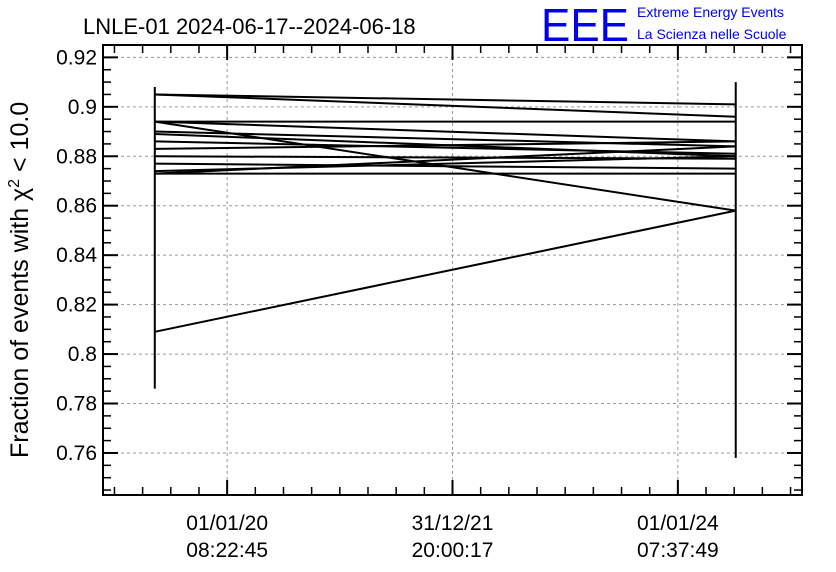 Image resolution: width=836 pixels, height=572 pixels. What do you see at coordinates (76, 206) in the screenshot?
I see `y-tick-label: 0.86` at bounding box center [76, 206].